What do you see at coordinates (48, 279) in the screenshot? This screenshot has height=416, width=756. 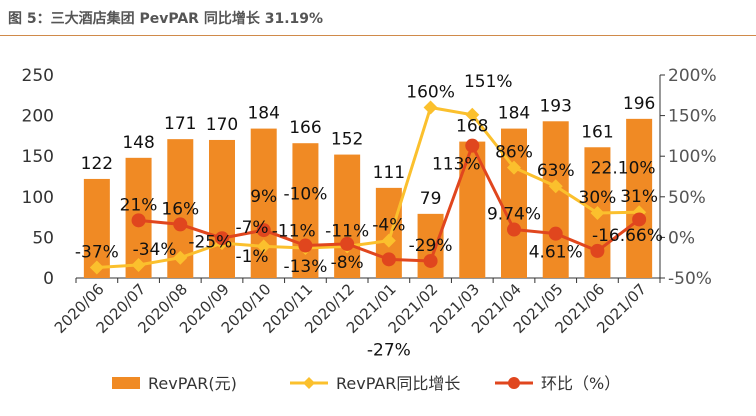 I see `left-tick-label: 0` at bounding box center [48, 279].